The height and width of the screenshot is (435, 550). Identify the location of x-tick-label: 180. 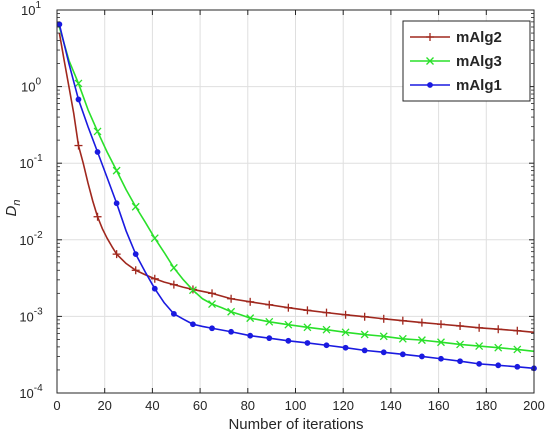
(486, 405).